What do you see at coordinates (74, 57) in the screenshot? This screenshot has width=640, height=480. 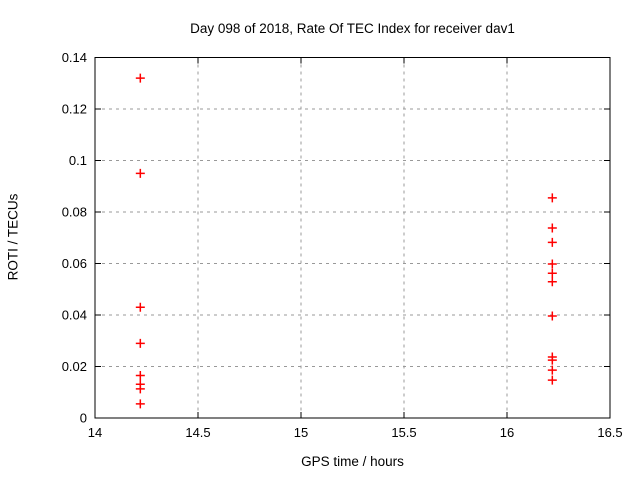 I see `y-tick-label: 0.14` at bounding box center [74, 57].